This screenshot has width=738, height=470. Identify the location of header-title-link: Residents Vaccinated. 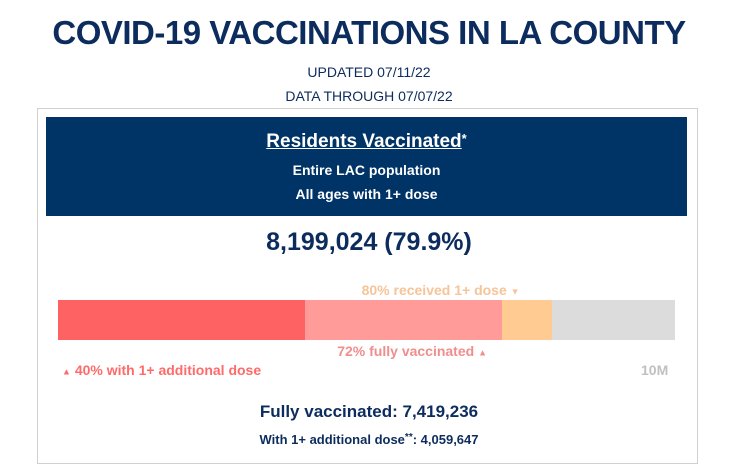
(364, 141).